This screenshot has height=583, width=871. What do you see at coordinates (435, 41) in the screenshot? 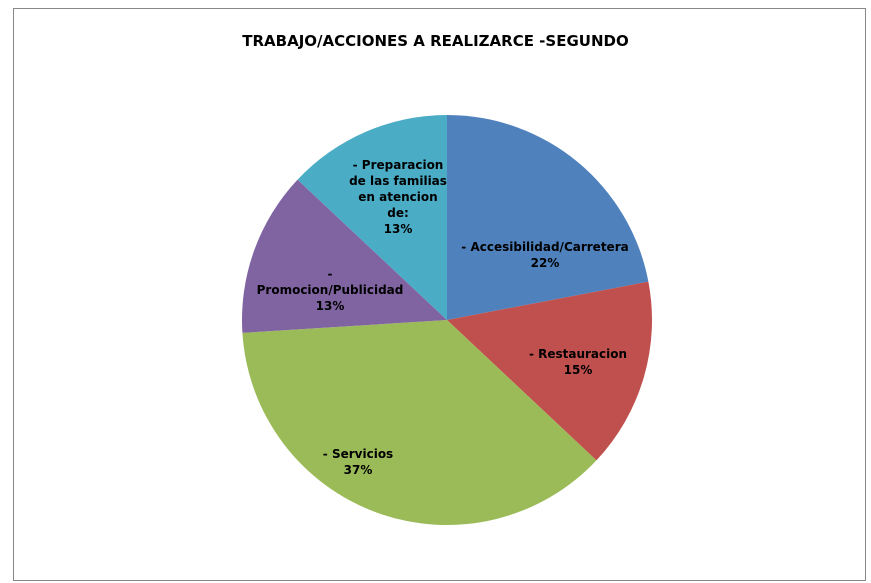
I see `chart-title: TRABAJO/ACCIONES A REALIZARCE -SEGUNDO` at bounding box center [435, 41].